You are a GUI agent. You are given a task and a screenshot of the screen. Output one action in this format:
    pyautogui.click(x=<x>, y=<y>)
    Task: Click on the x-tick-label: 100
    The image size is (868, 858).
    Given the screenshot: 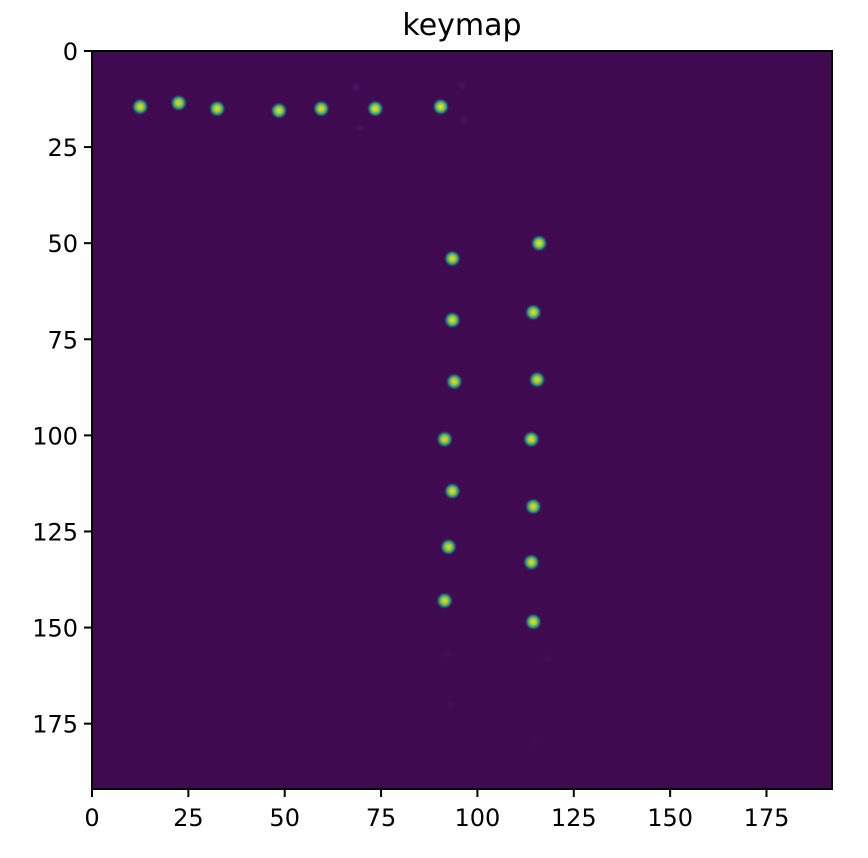 What is the action you would take?
    pyautogui.click(x=478, y=818)
    